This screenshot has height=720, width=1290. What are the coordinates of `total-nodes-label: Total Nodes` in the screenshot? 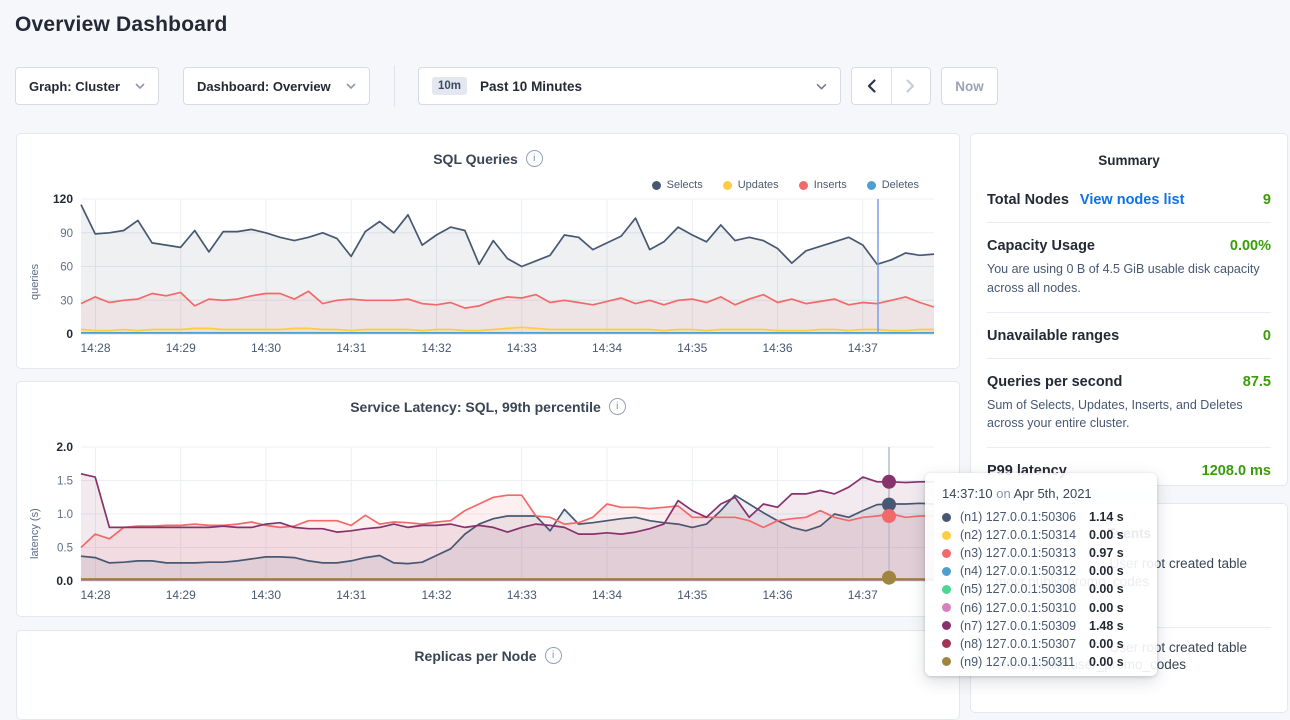 It's located at (1028, 200).